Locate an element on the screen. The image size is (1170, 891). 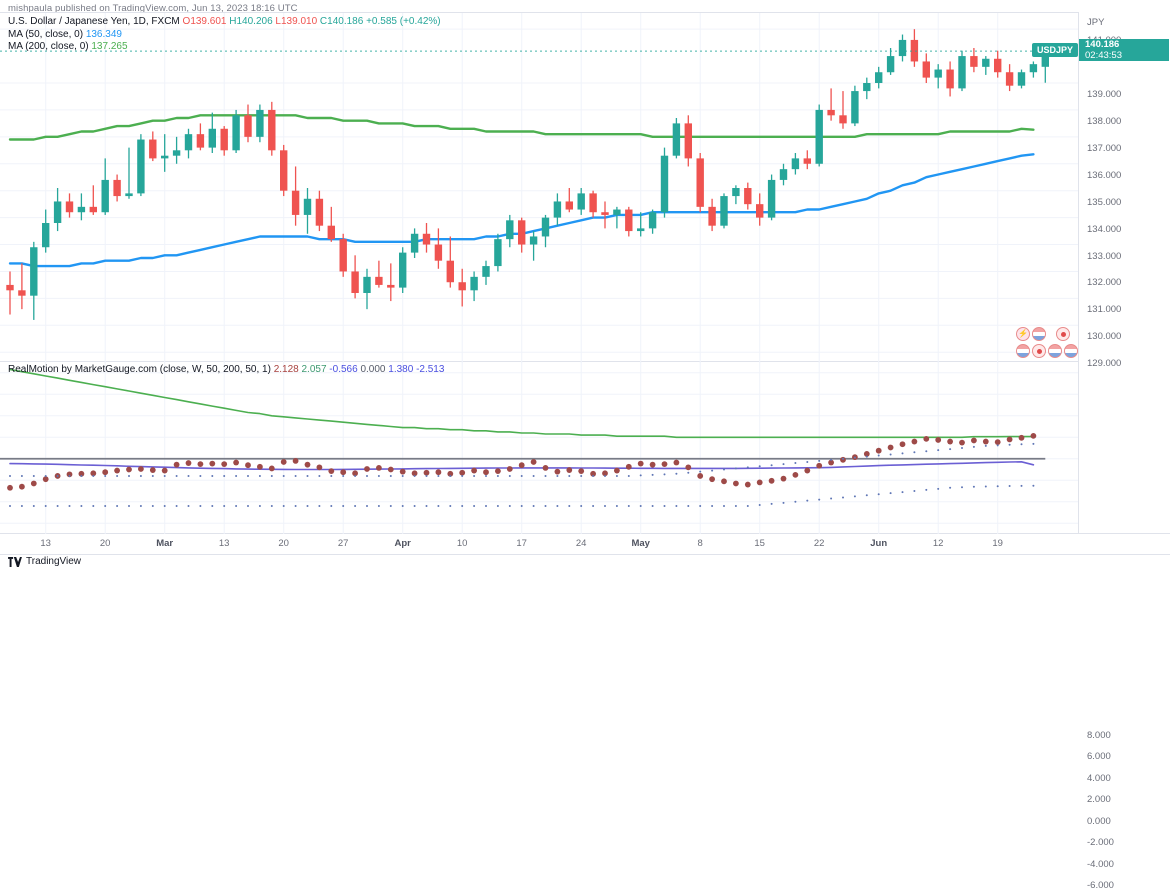
tradingview-wordmark: TradingView is located at coordinates (54, 561).